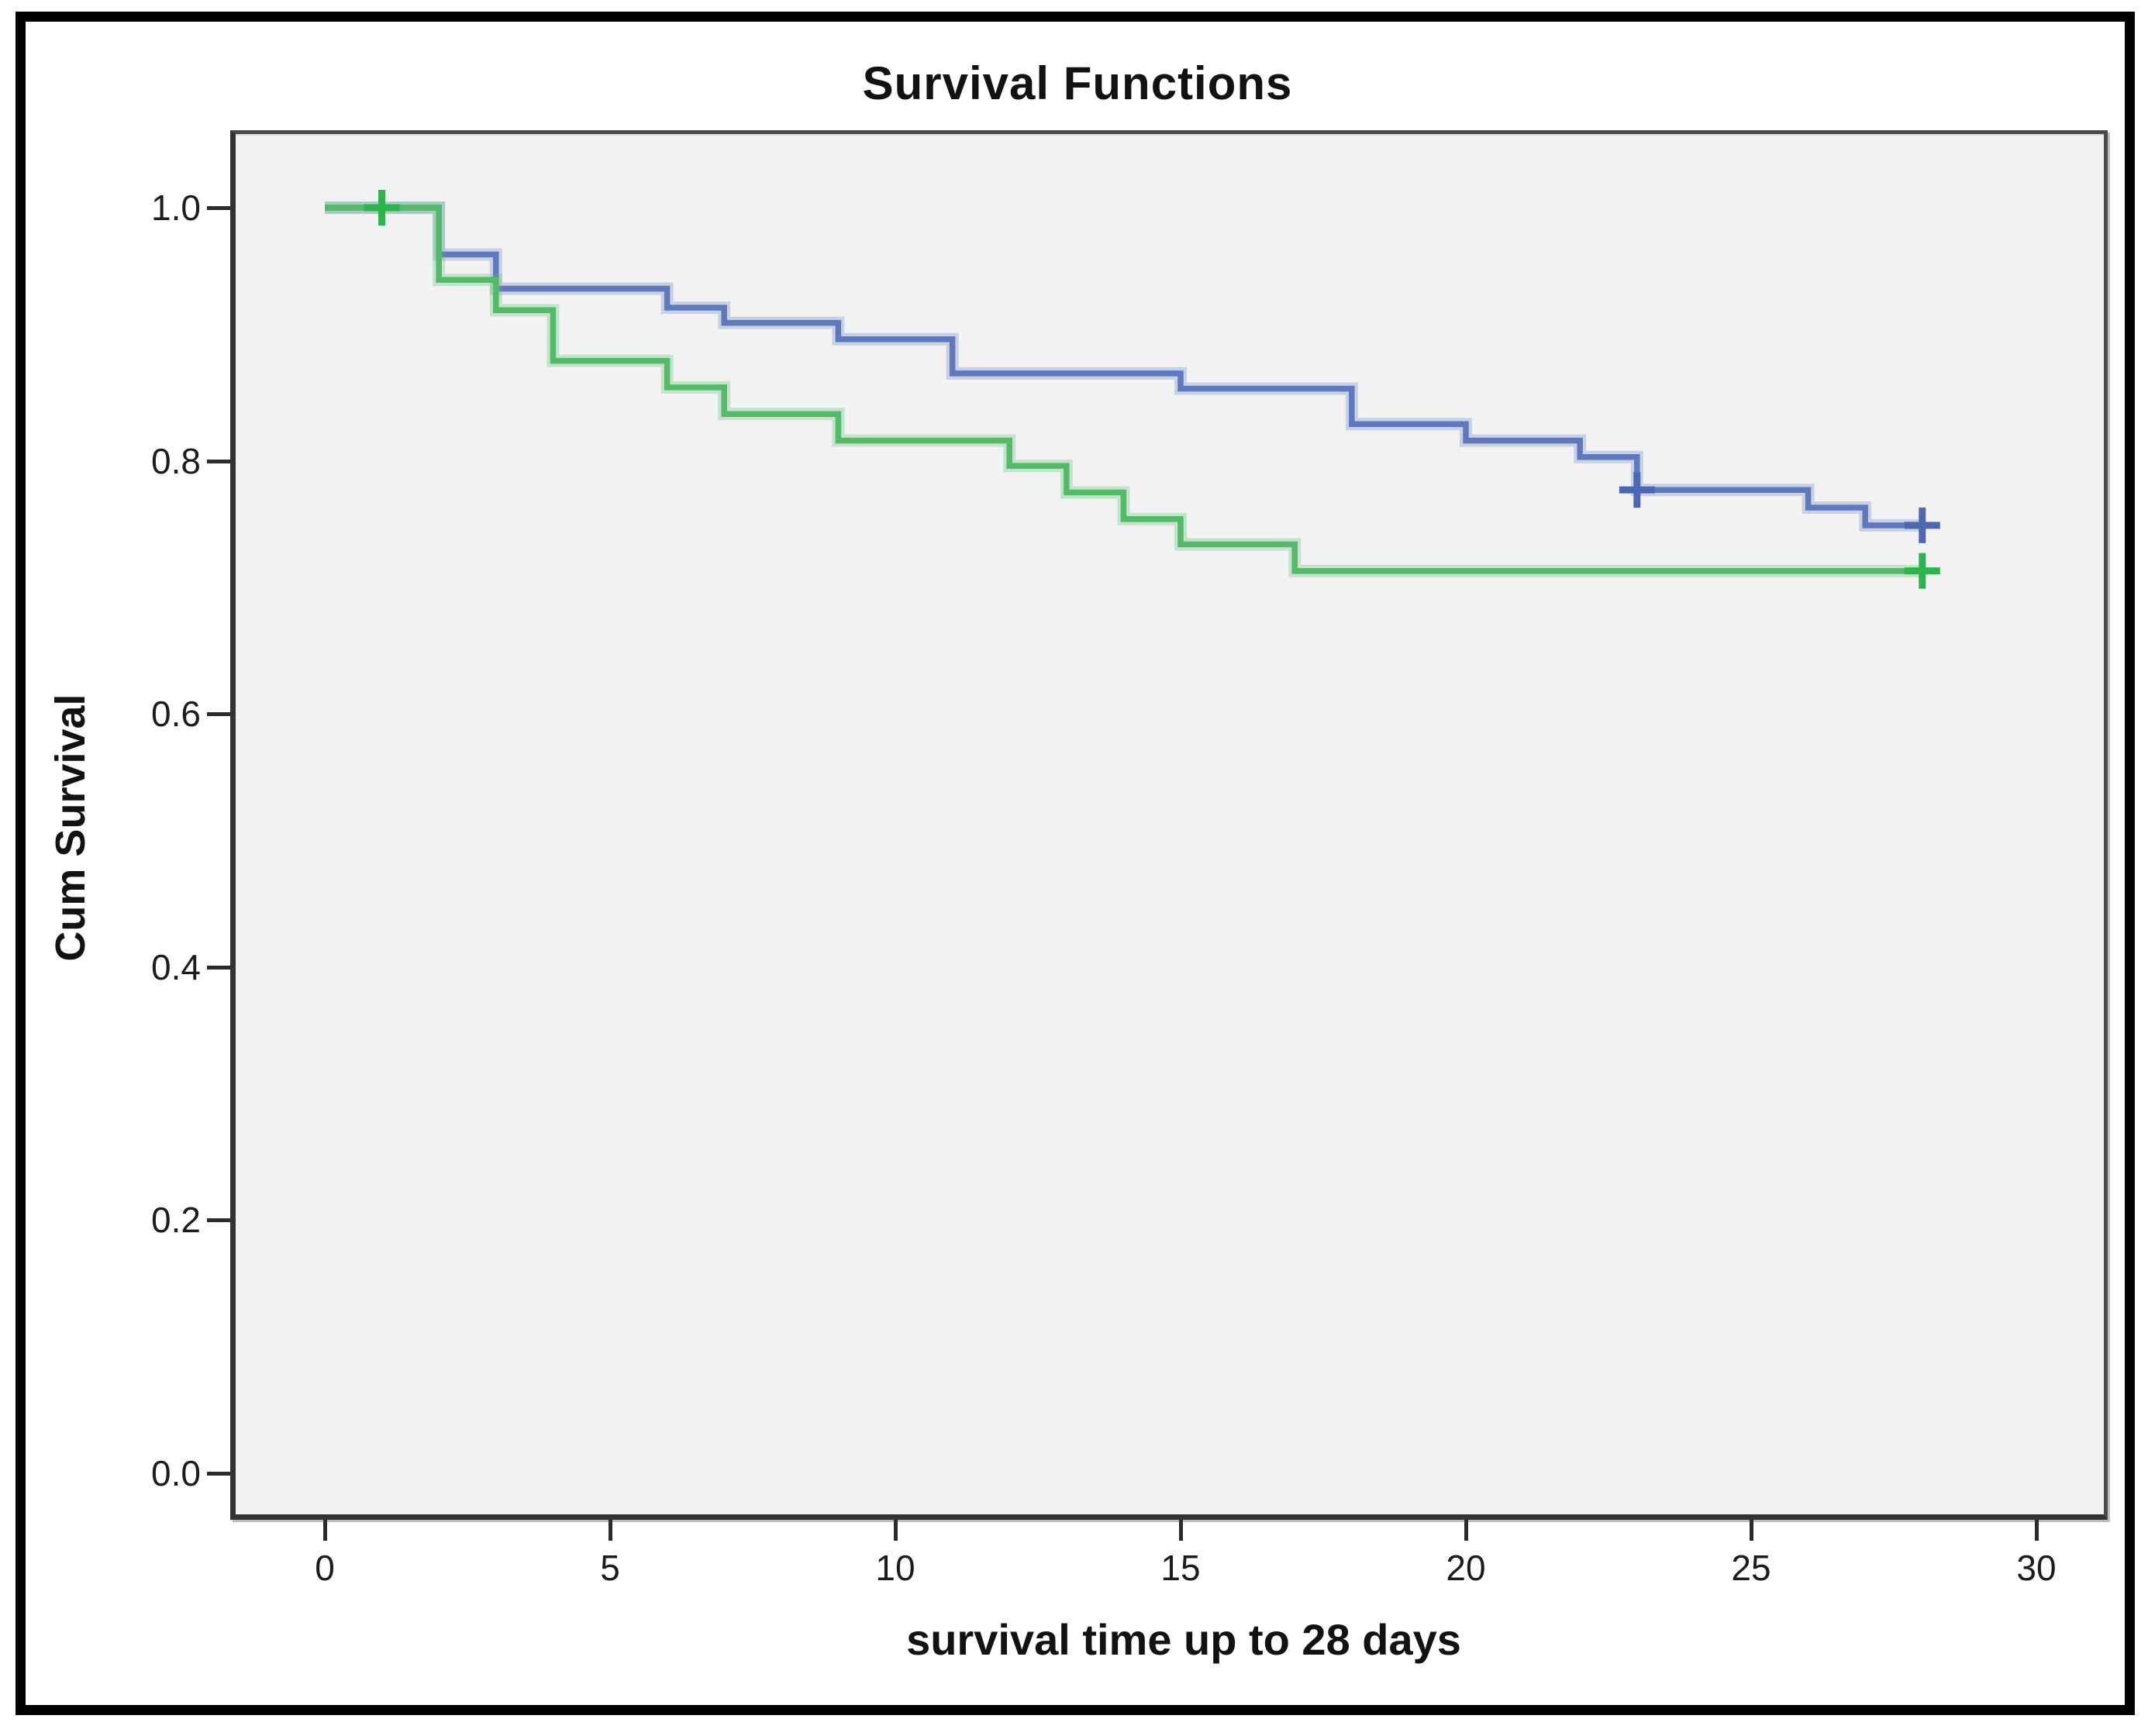 This screenshot has width=2148, height=1736. I want to click on y-tick-label: 0.0, so click(176, 1473).